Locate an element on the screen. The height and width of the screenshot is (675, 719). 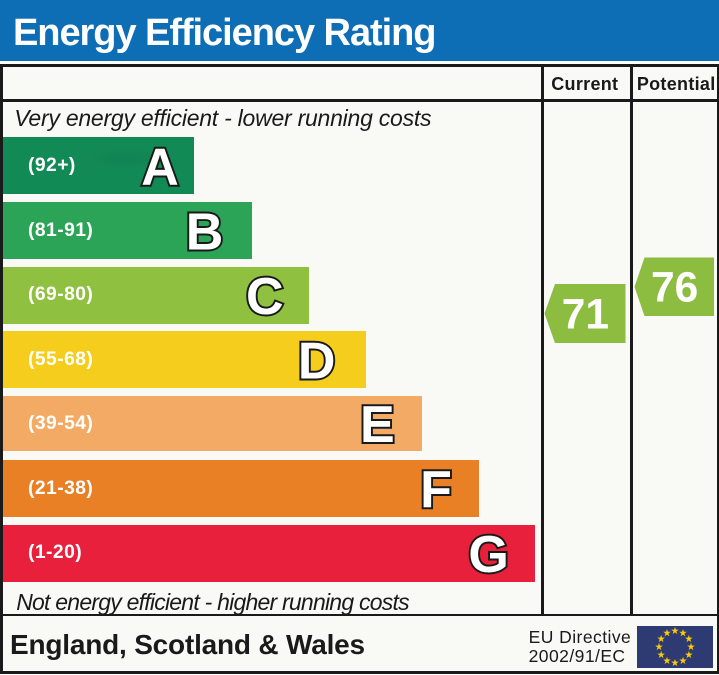
svg-text: B is located at coordinates (205, 232).